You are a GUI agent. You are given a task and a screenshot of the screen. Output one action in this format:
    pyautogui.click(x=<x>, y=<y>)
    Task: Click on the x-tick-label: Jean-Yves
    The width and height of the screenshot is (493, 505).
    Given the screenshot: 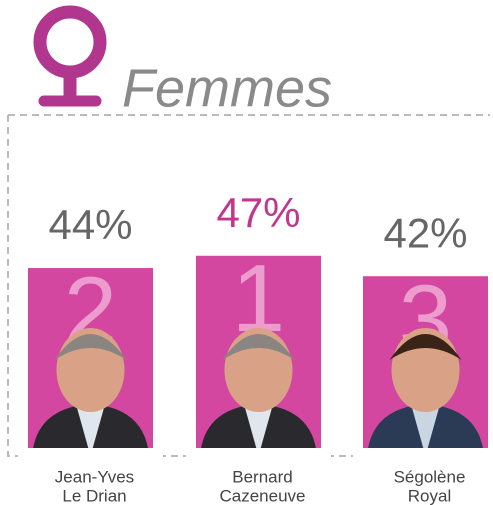 What is the action you would take?
    pyautogui.click(x=94, y=476)
    